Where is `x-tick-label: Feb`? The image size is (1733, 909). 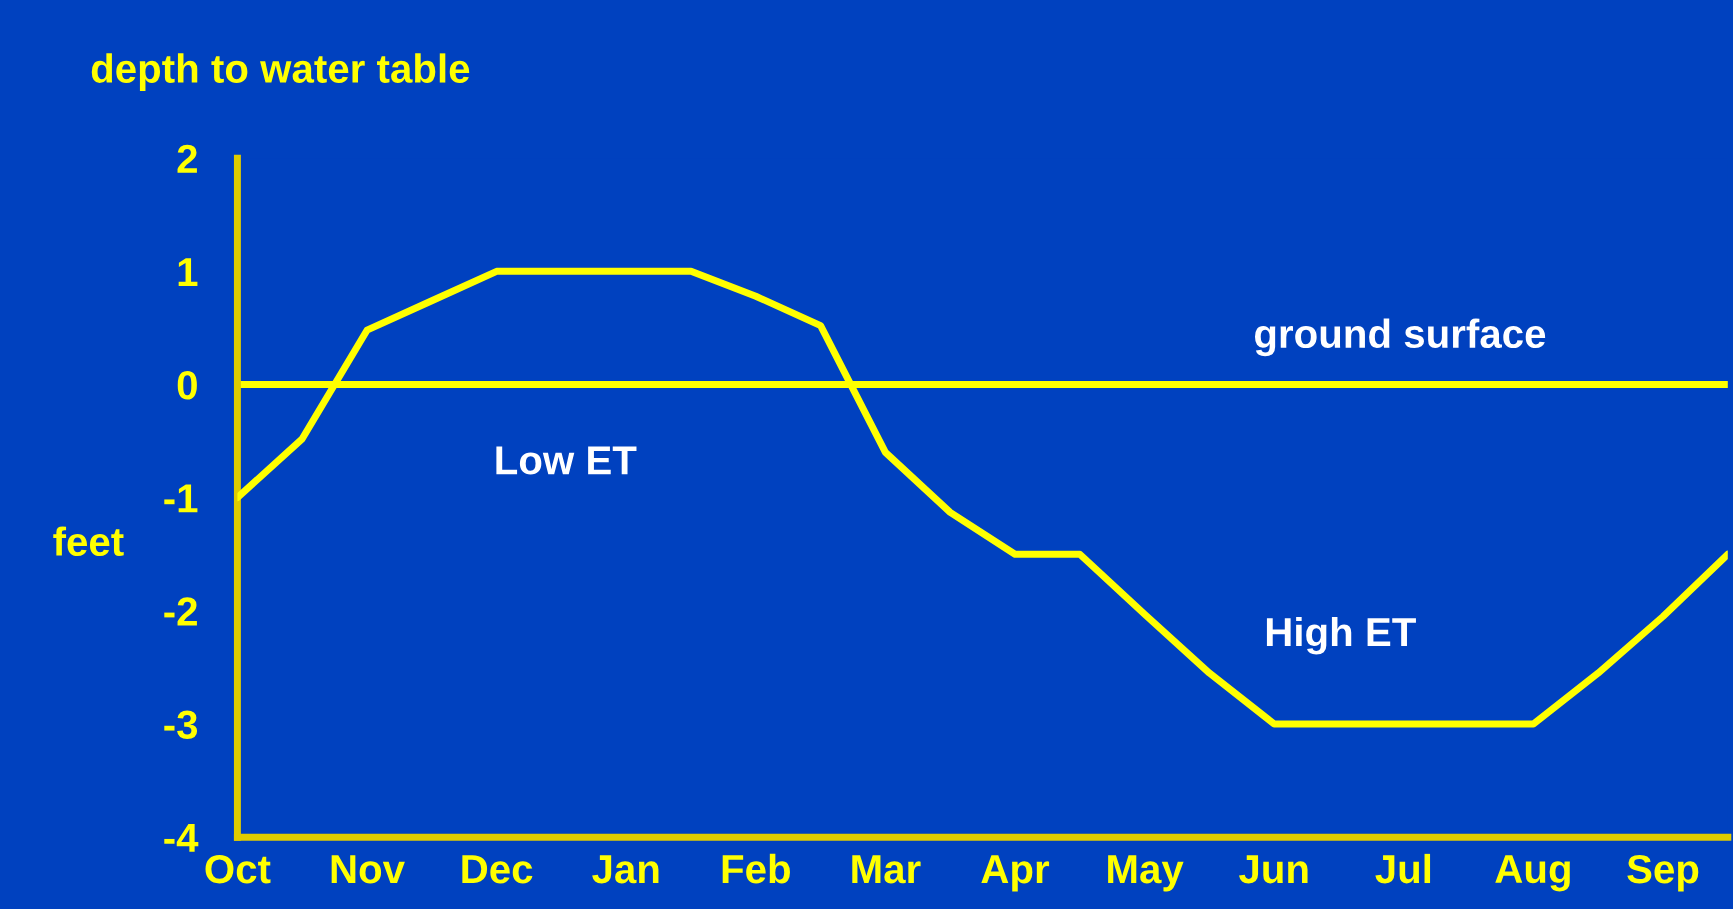 x-tick-label: Feb is located at coordinates (756, 868).